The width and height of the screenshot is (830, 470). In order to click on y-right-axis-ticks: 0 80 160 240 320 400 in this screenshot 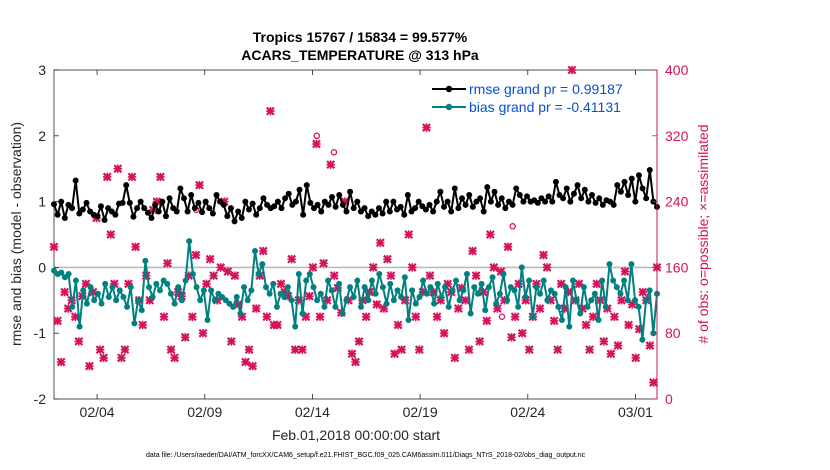, I will do `click(670, 234)`.